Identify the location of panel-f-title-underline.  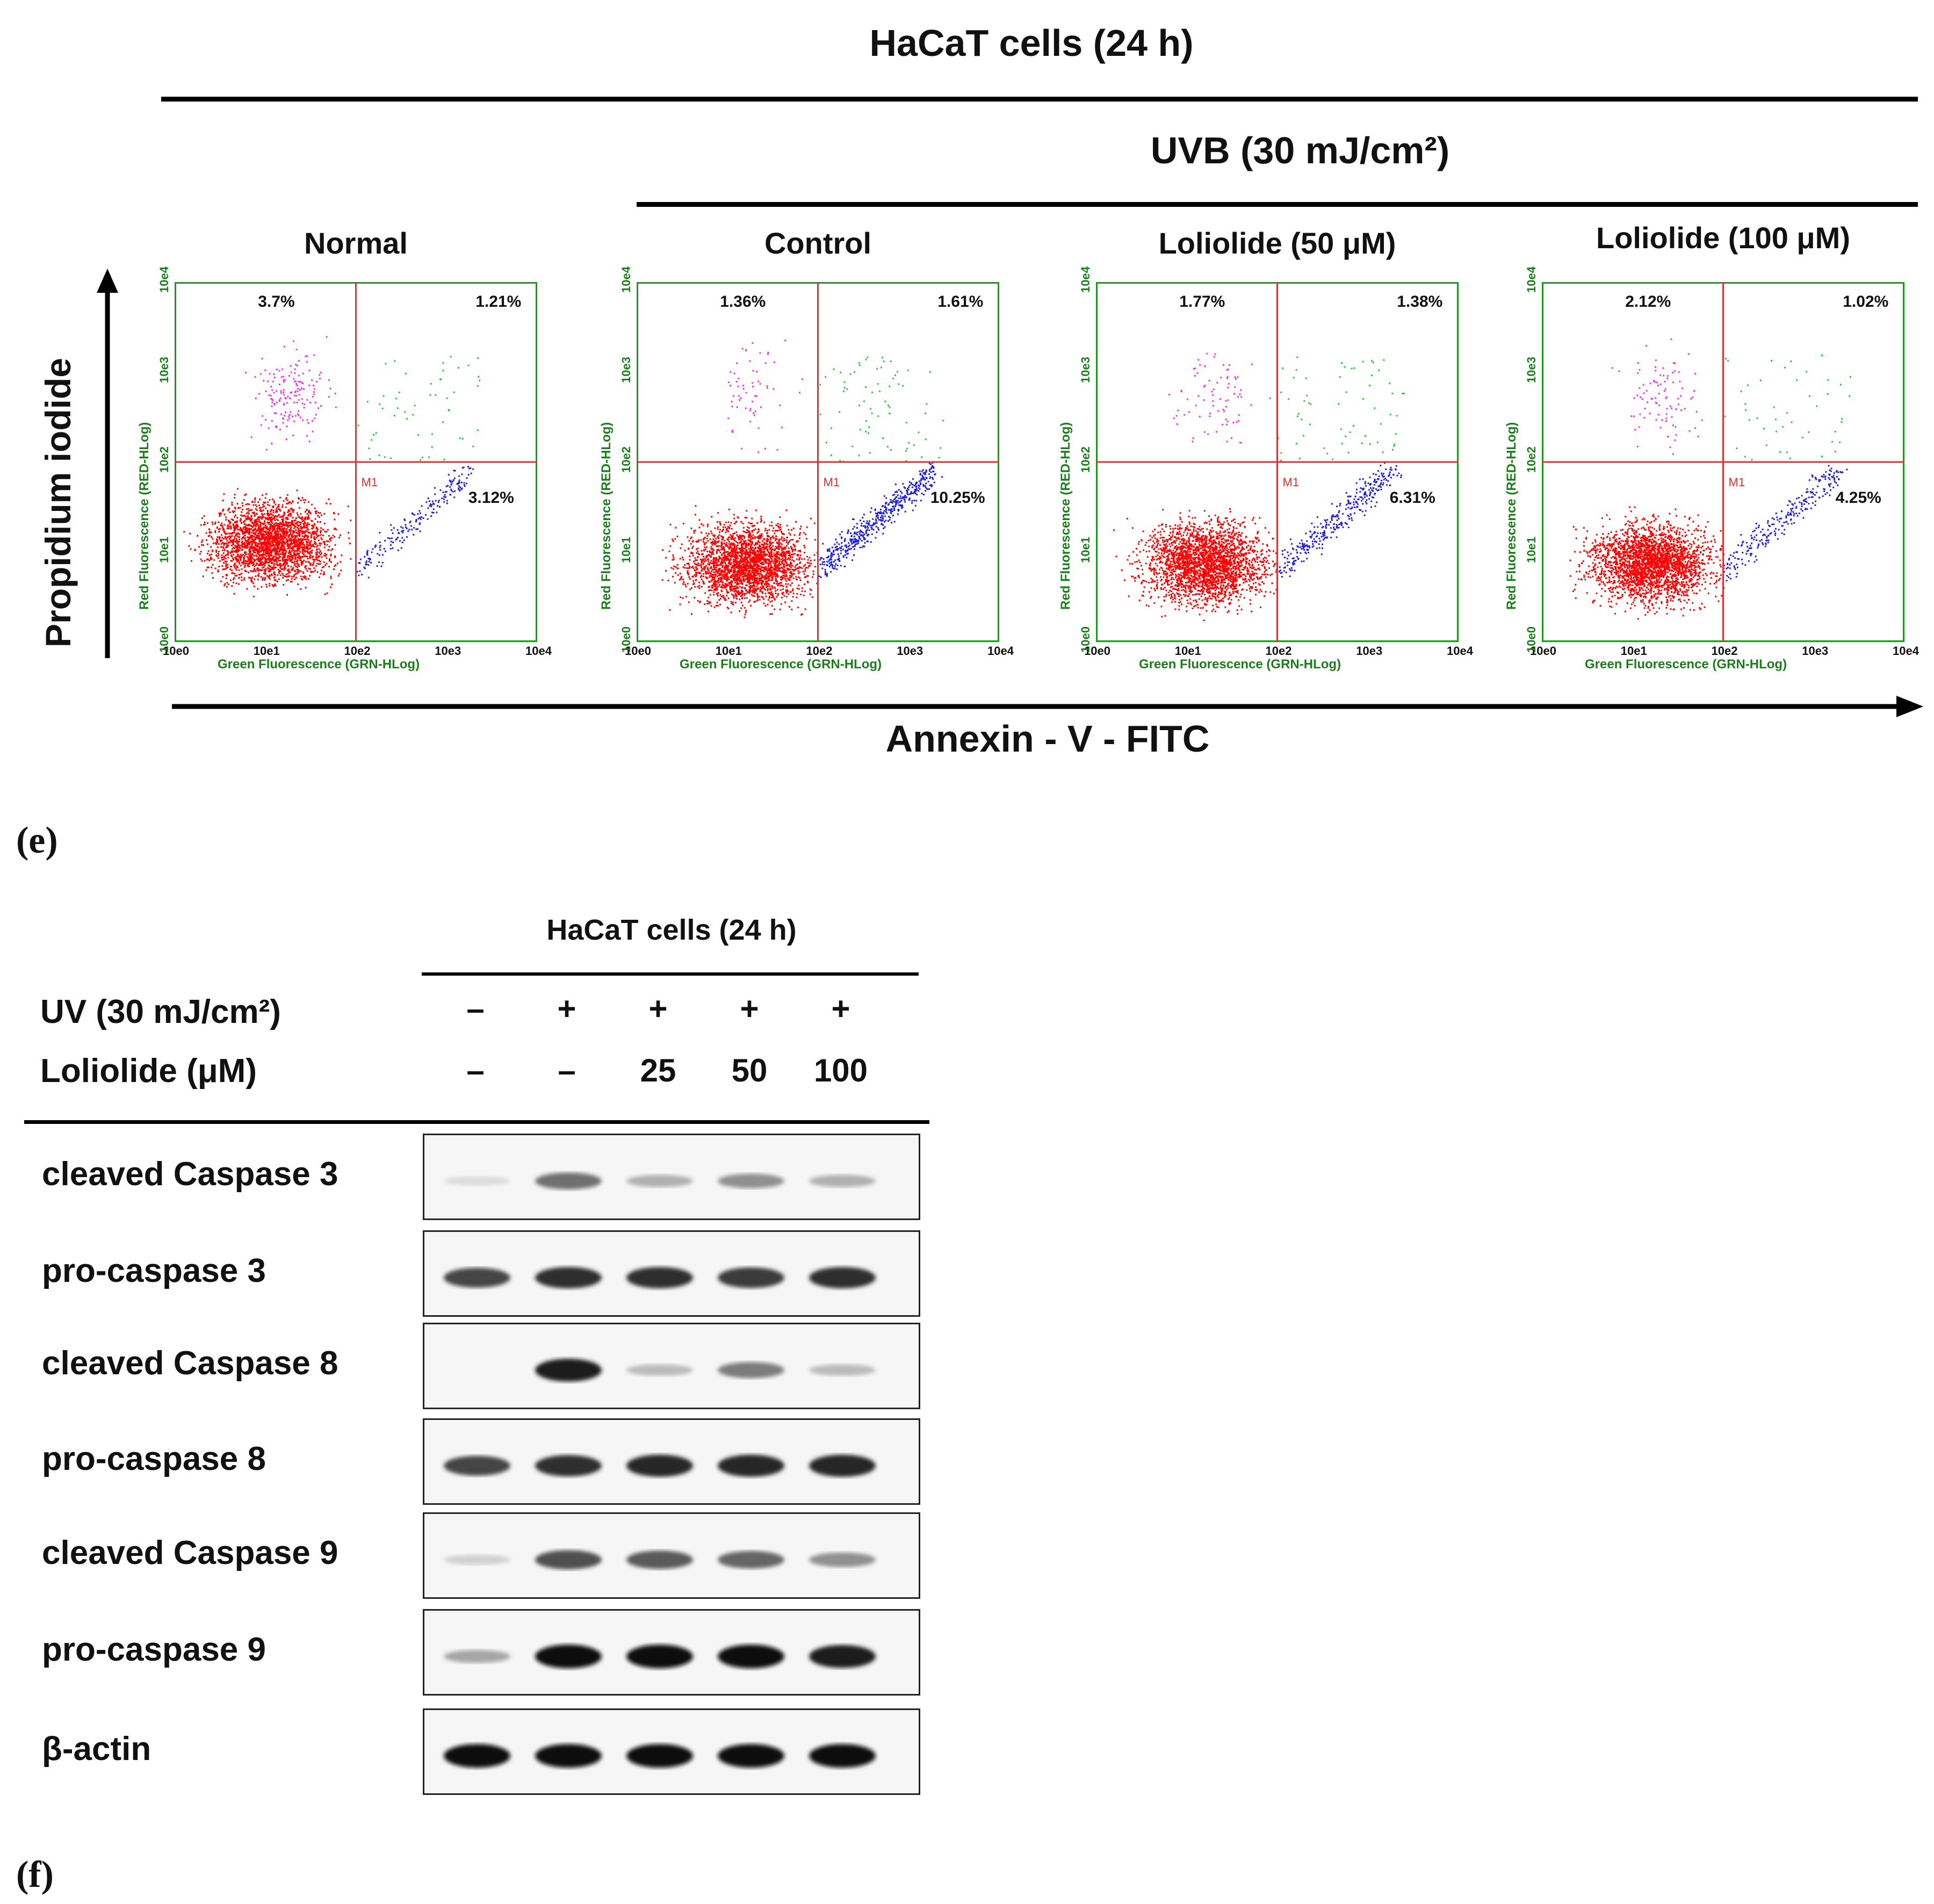
(671, 974).